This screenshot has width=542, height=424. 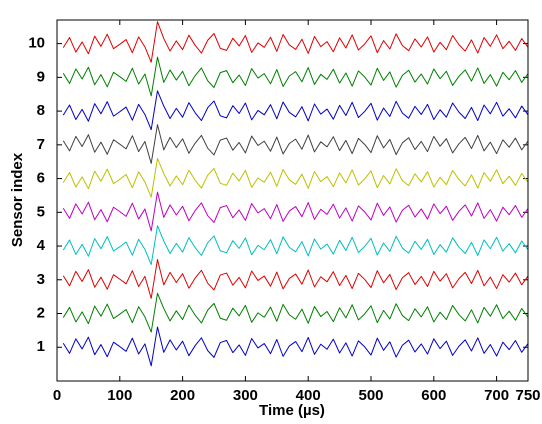 What do you see at coordinates (527, 395) in the screenshot?
I see `x-tick-label: 750` at bounding box center [527, 395].